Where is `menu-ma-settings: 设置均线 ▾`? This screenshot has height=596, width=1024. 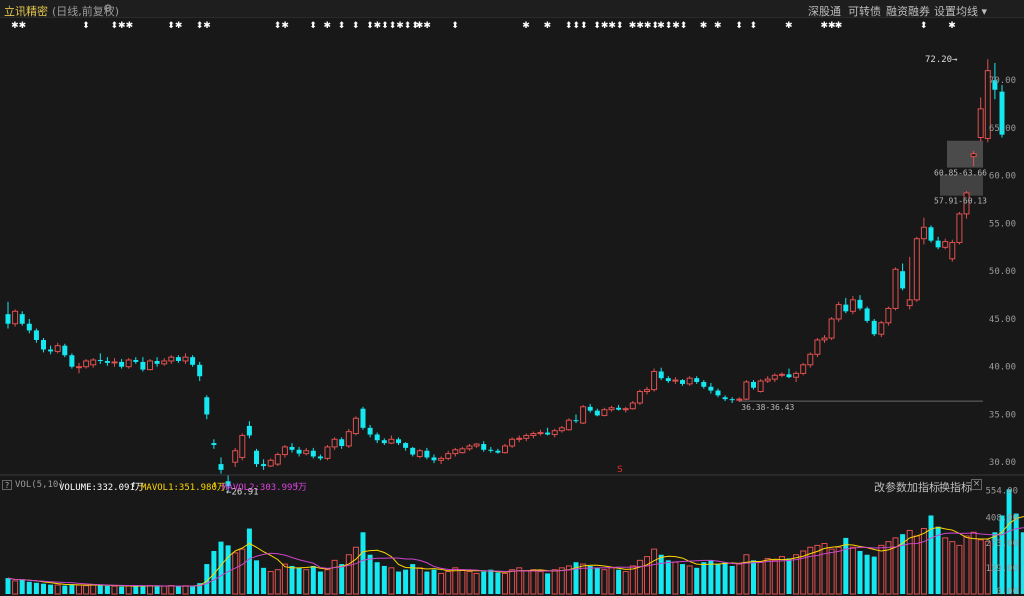
menu-ma-settings: 设置均线 ▾ is located at coordinates (961, 11).